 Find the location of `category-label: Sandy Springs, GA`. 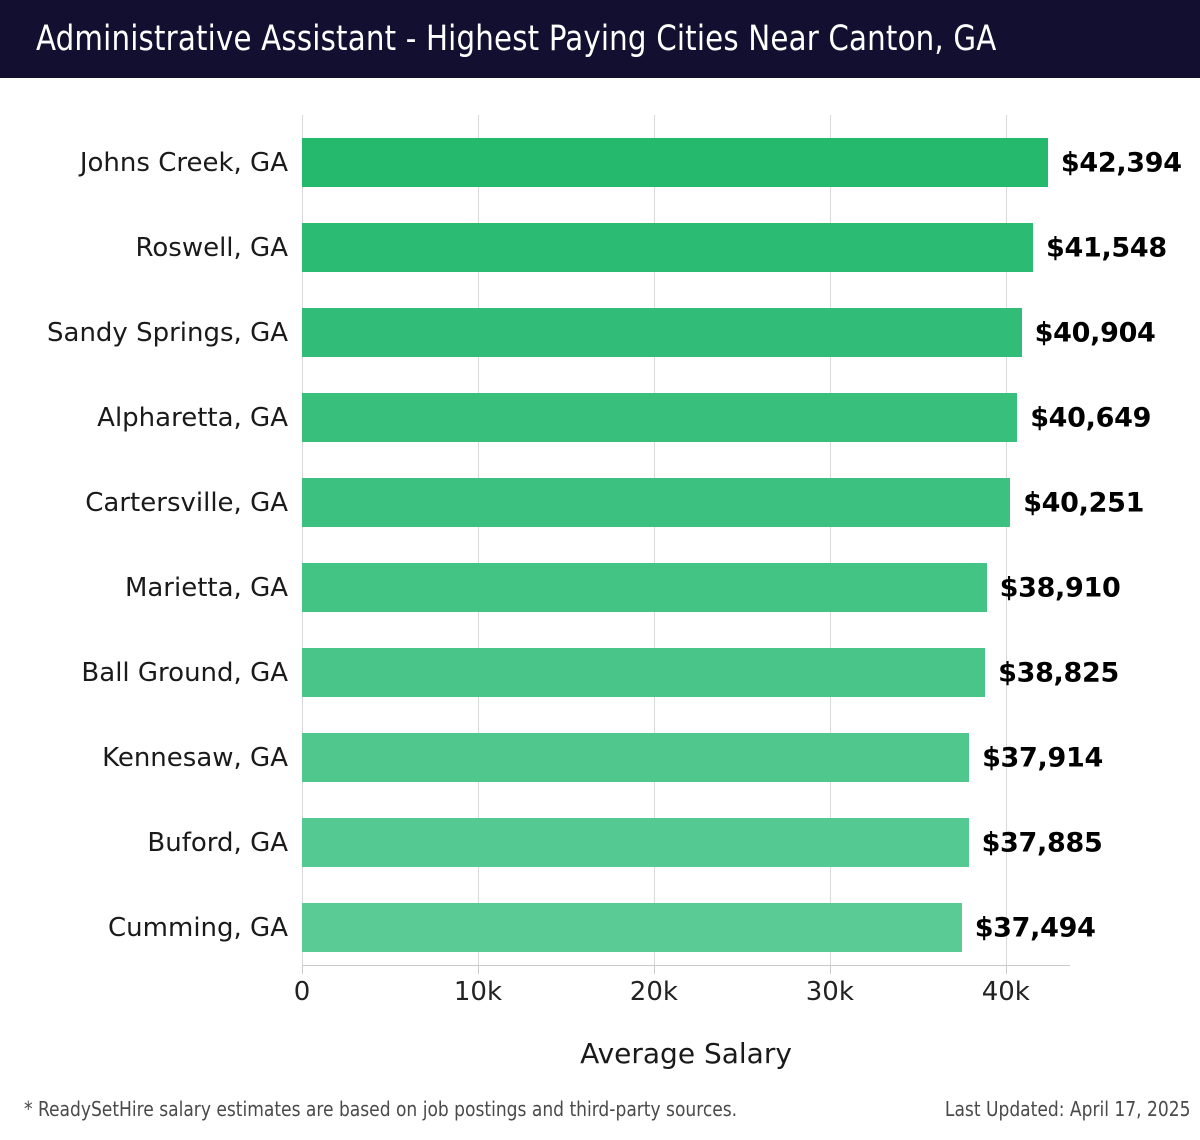

category-label: Sandy Springs, GA is located at coordinates (167, 332).